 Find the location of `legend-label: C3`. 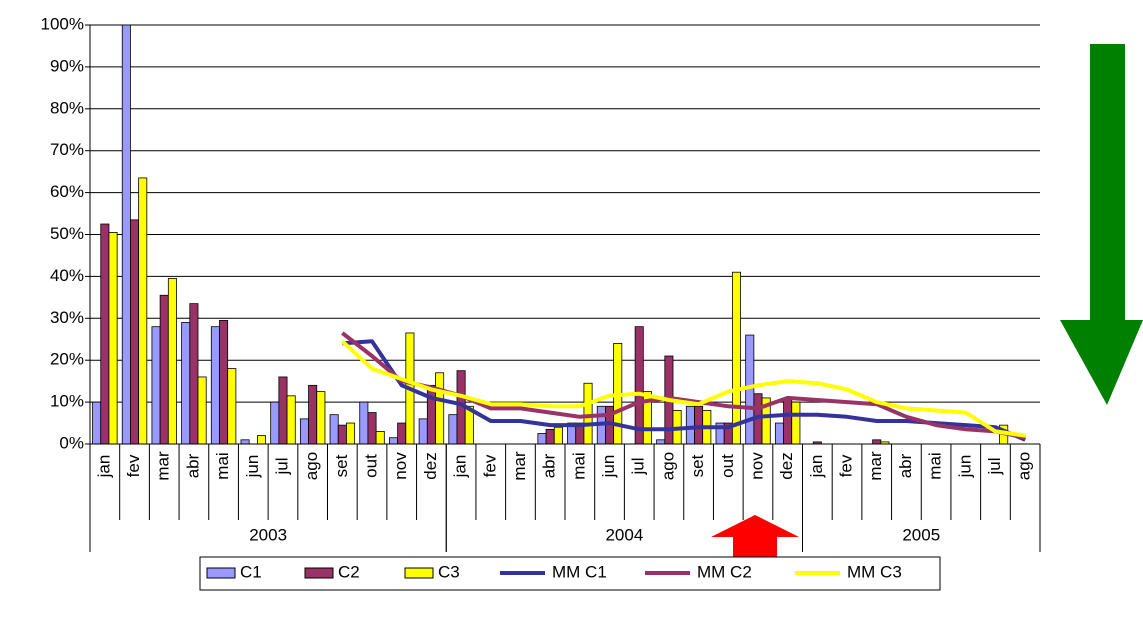

legend-label: C3 is located at coordinates (449, 571).